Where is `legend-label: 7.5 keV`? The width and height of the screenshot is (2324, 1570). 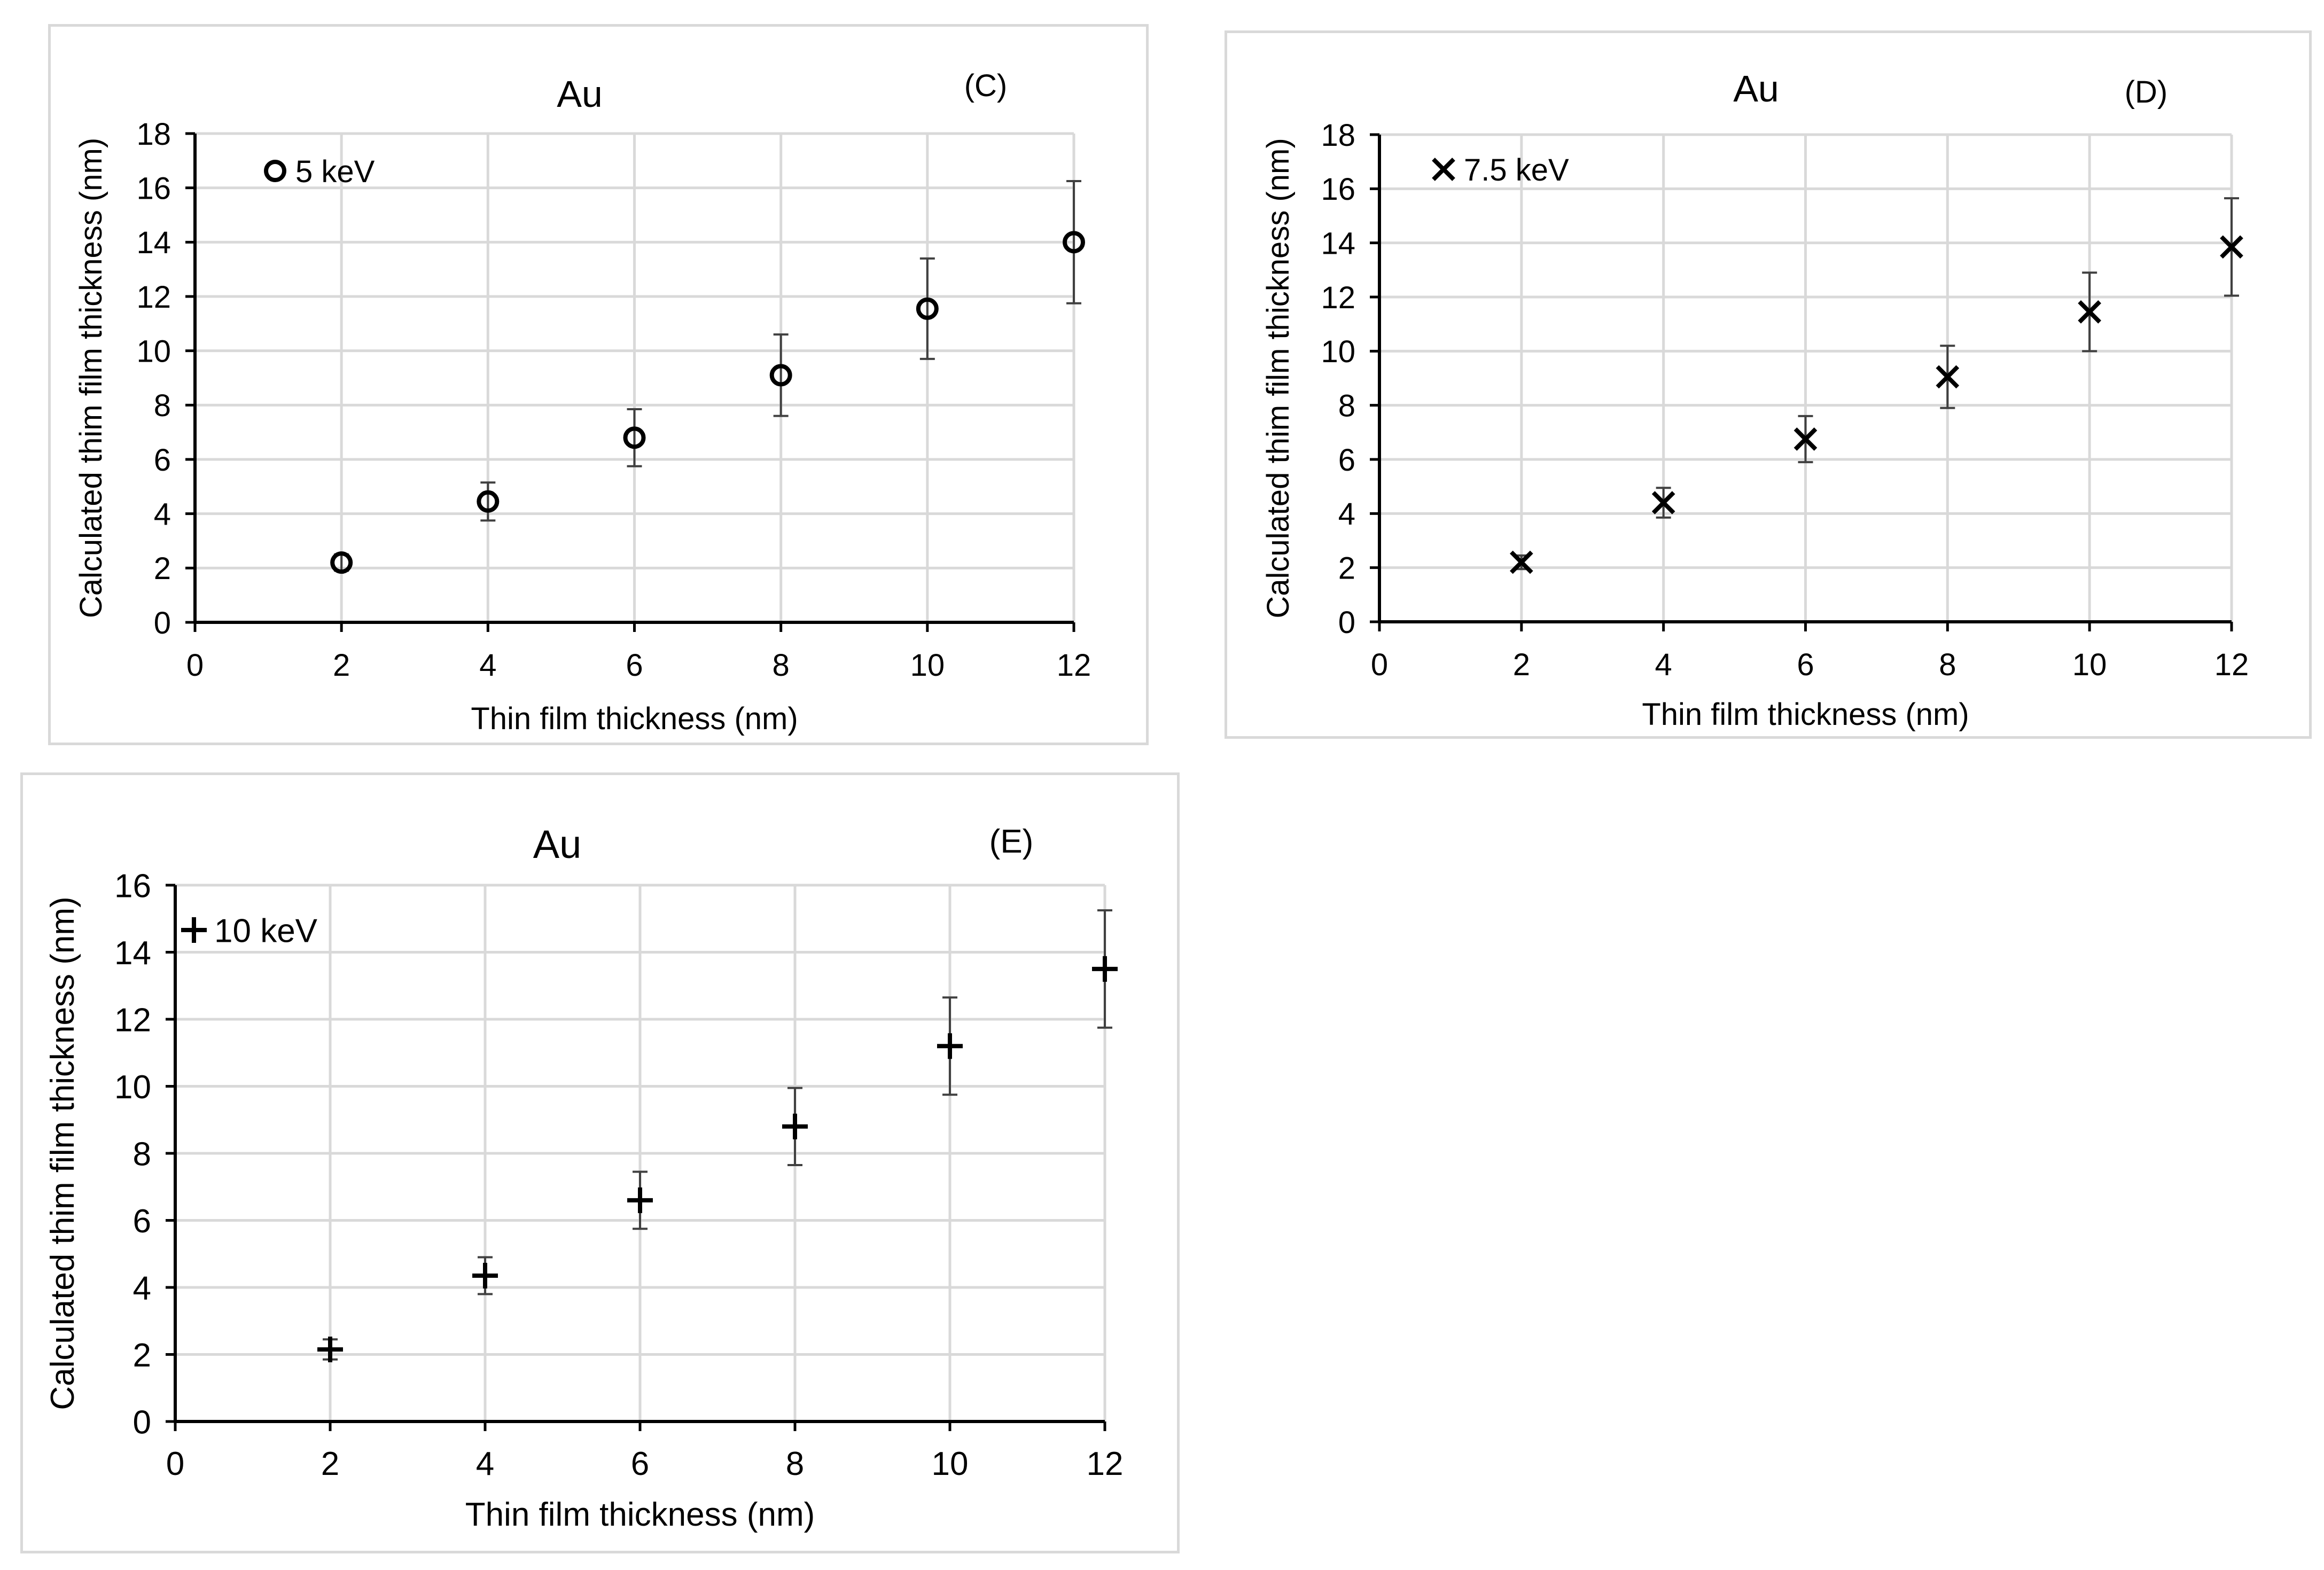 legend-label: 7.5 keV is located at coordinates (1516, 170).